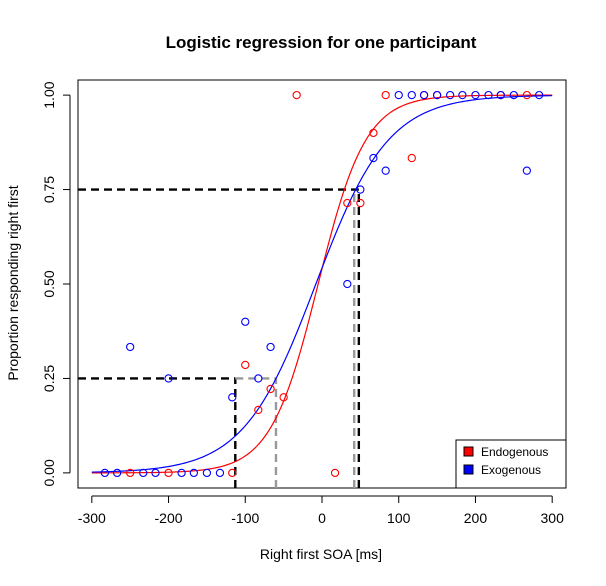 The height and width of the screenshot is (586, 606). I want to click on legend: Endogenous Exogenous, so click(511, 464).